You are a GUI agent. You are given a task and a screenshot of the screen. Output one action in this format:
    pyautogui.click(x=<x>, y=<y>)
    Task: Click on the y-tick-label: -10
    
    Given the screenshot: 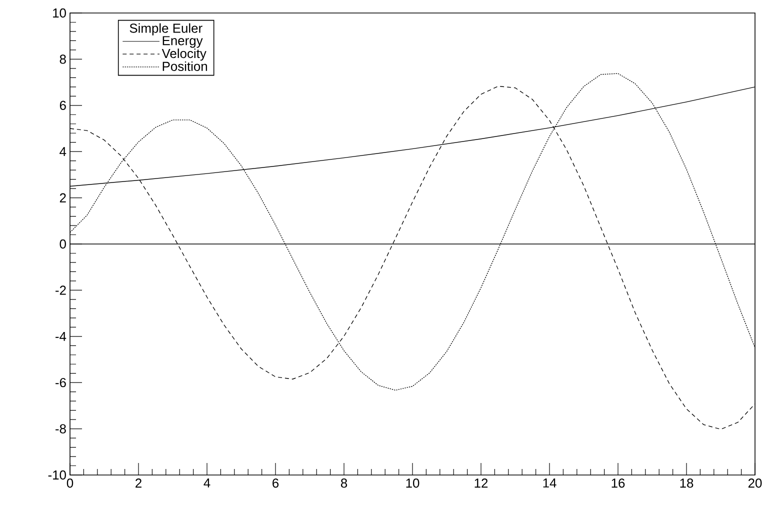 What is the action you would take?
    pyautogui.click(x=57, y=475)
    